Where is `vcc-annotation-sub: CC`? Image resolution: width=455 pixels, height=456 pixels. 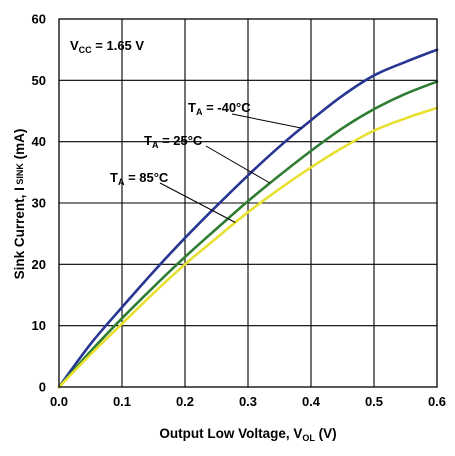 vcc-annotation-sub: CC is located at coordinates (85, 50).